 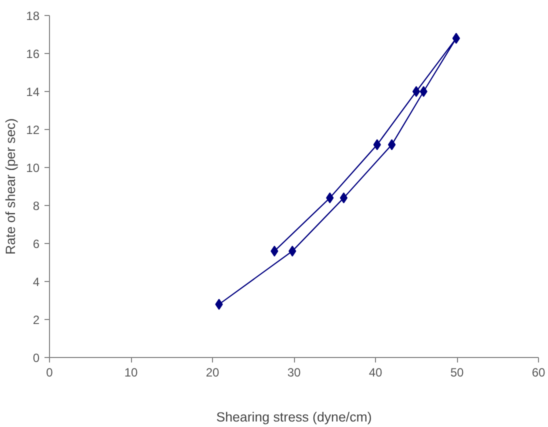 I want to click on y-axis-title: Rate of shear (per sec), so click(x=10, y=186).